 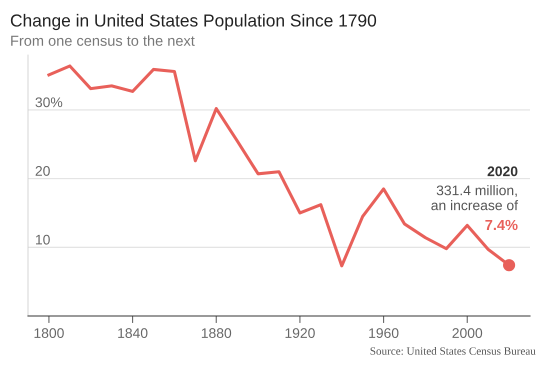 I want to click on x-tick-label: 2000, so click(x=467, y=333).